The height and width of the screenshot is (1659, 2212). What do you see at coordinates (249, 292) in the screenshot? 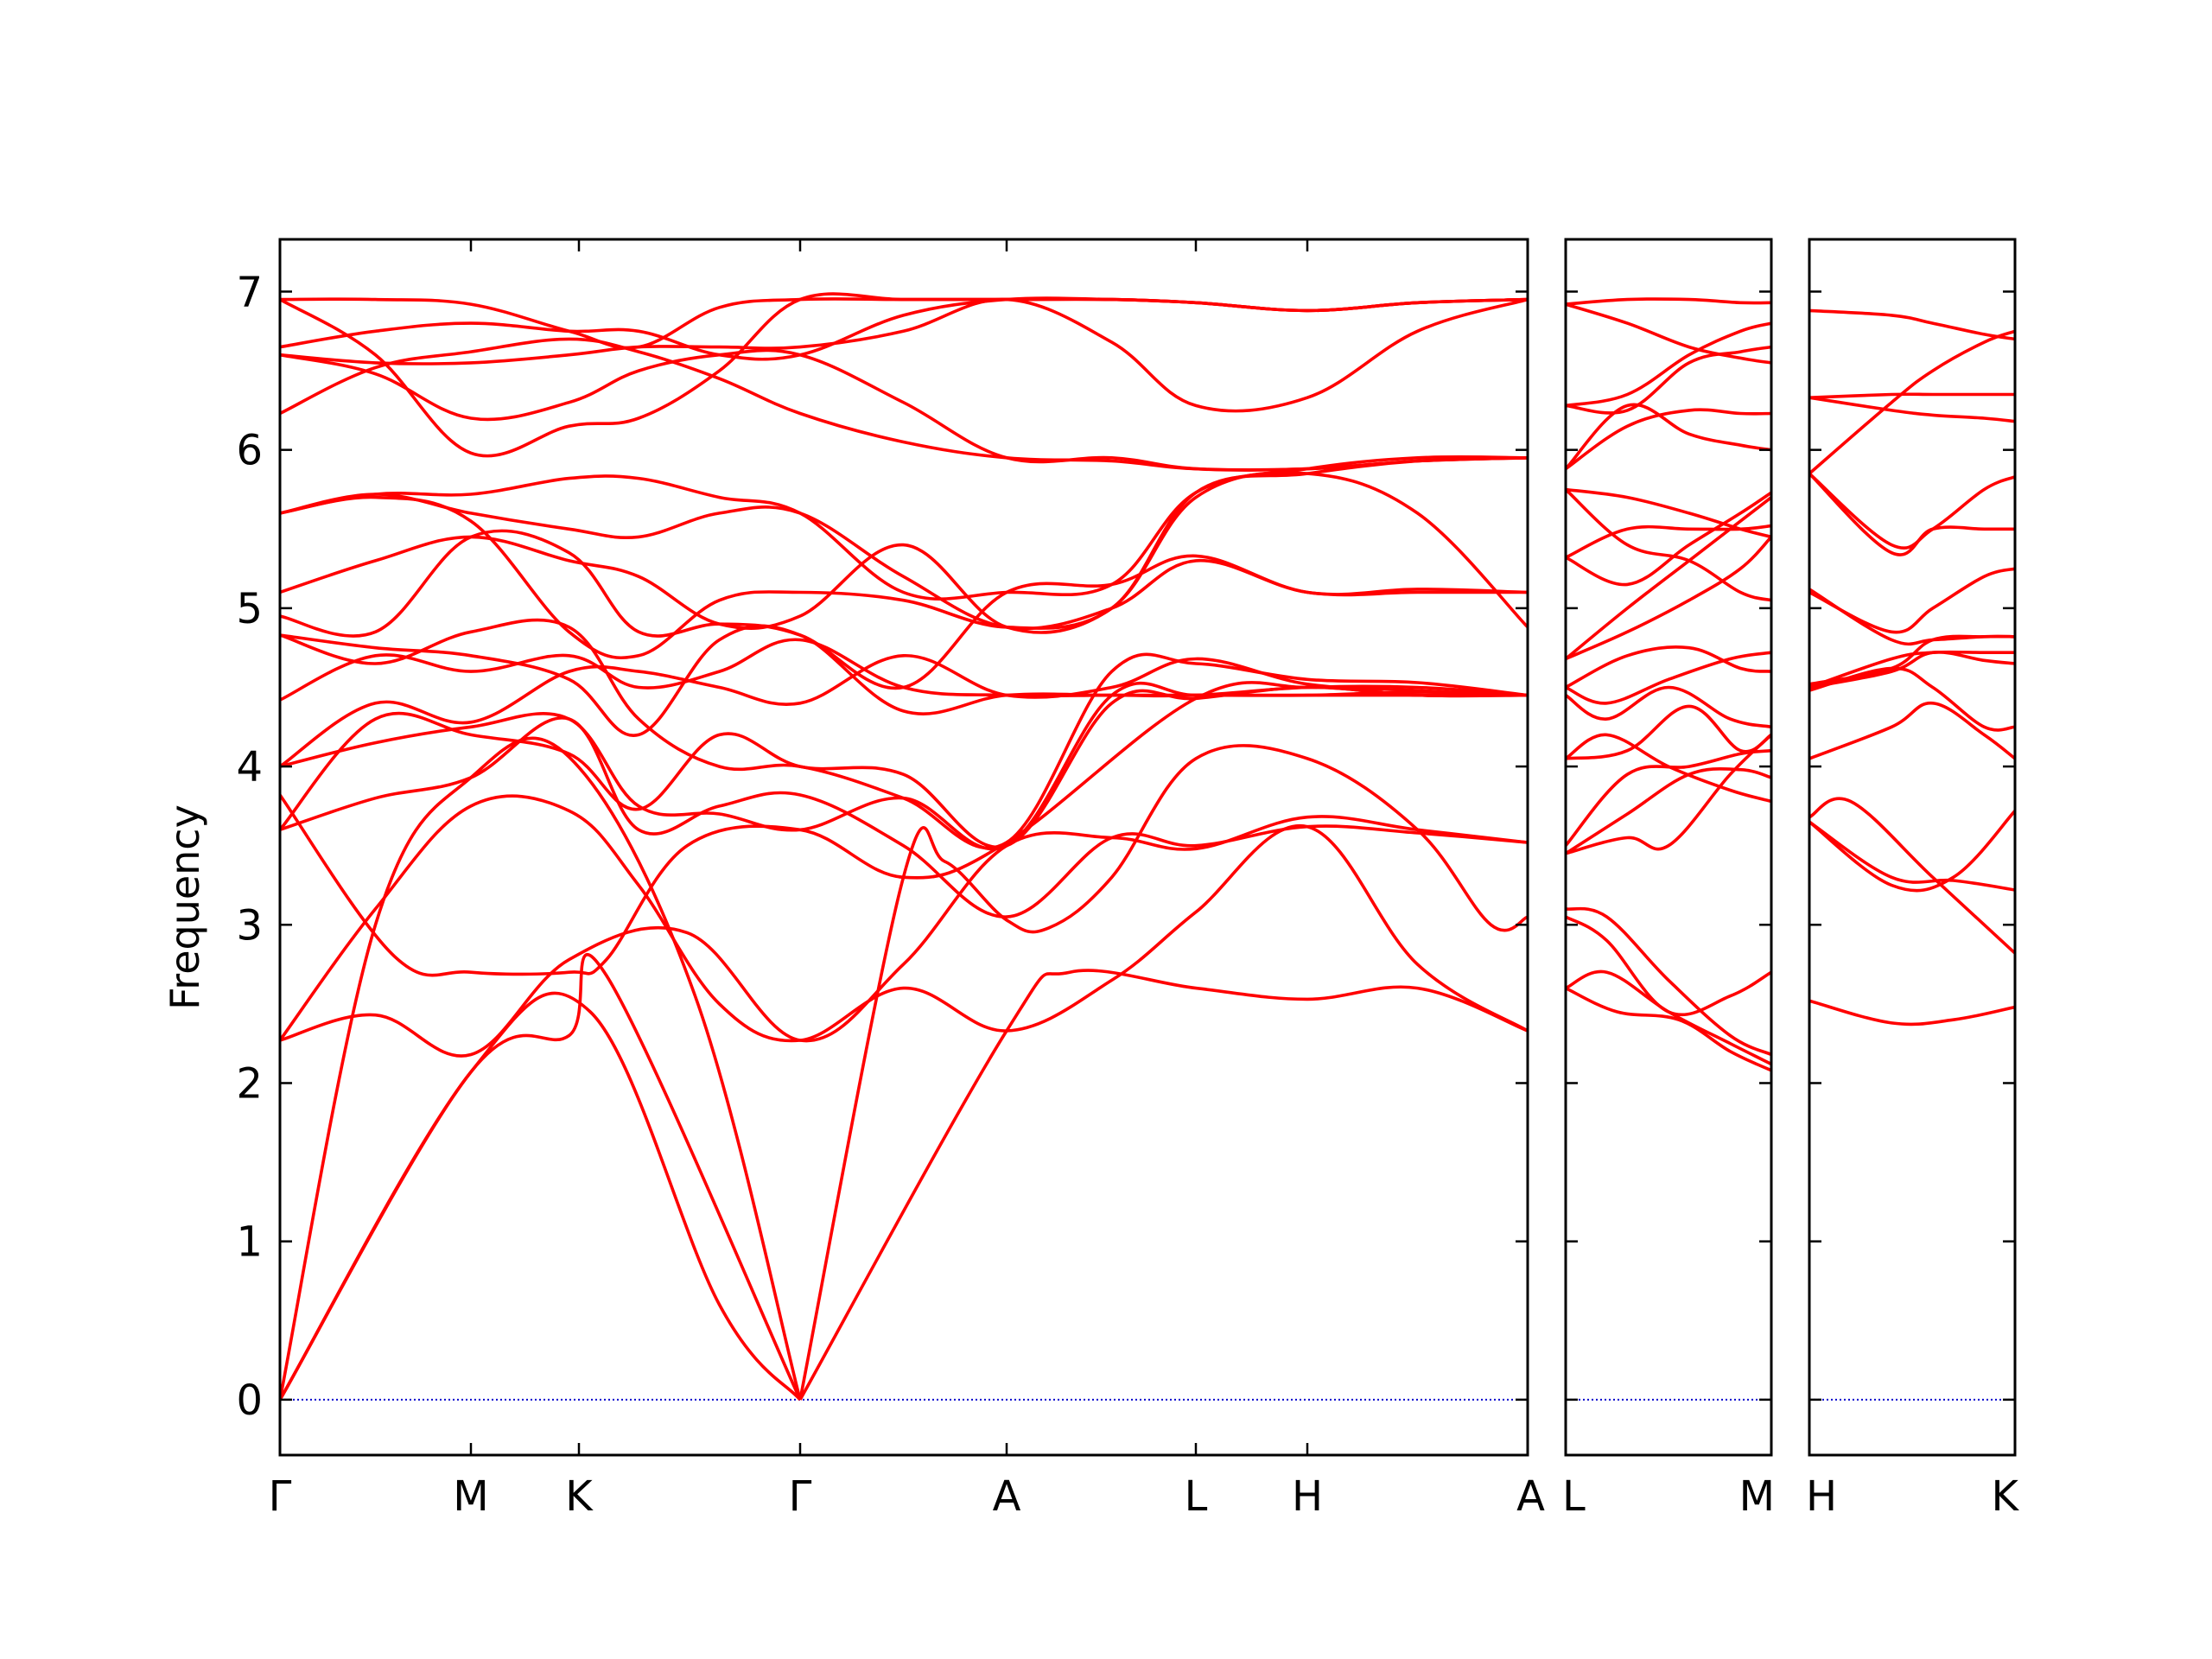
I see `y-tick-label: 7` at bounding box center [249, 292].